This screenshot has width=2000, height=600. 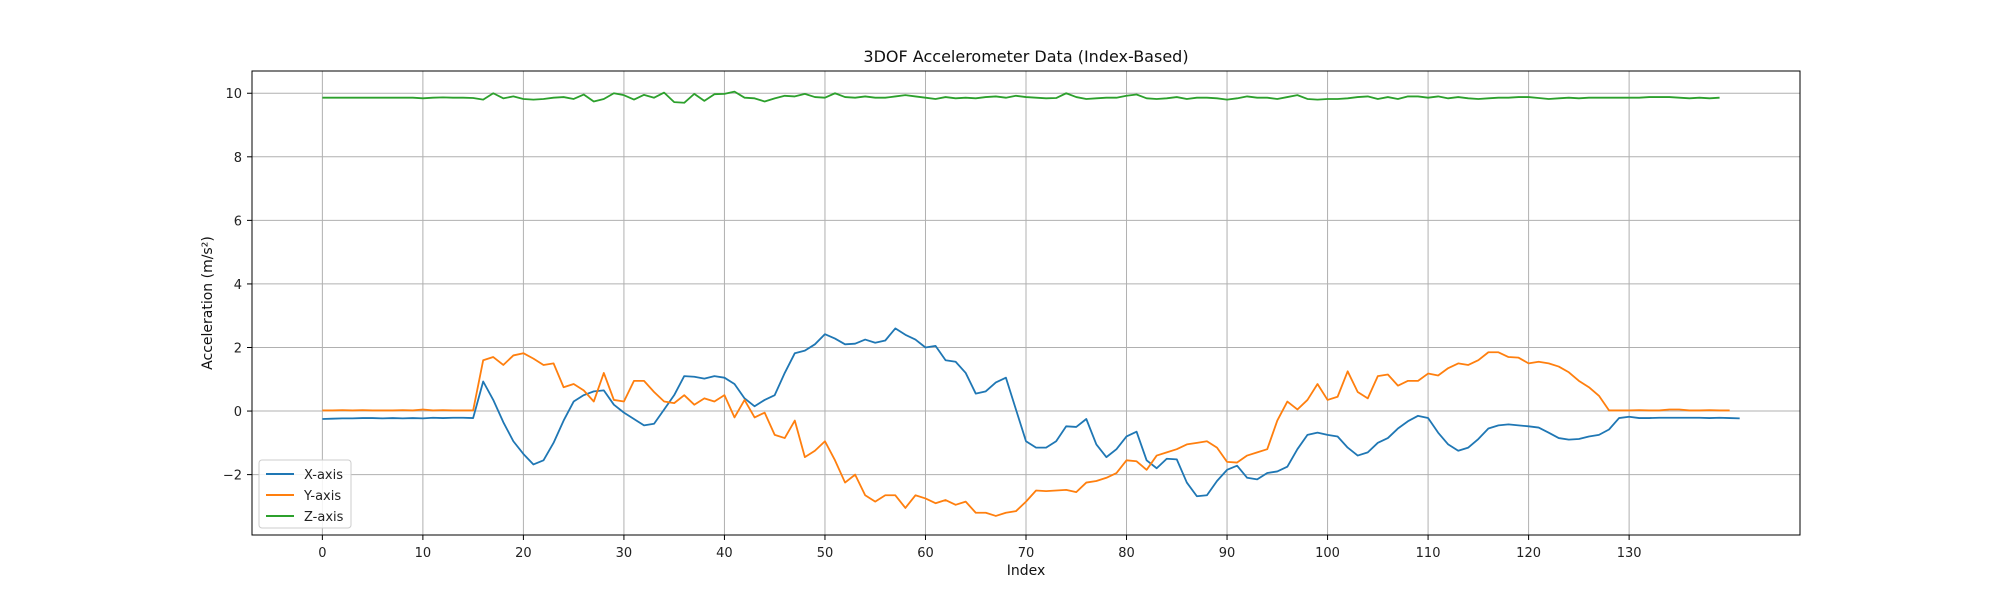 I want to click on y-tick-label: 4, so click(x=238, y=285).